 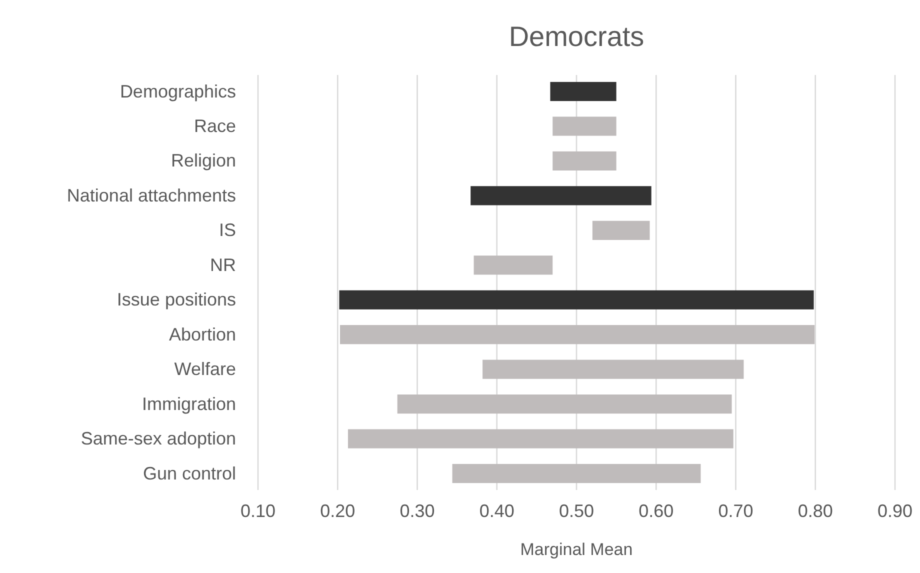 What do you see at coordinates (576, 36) in the screenshot?
I see `chart-title: Democrats` at bounding box center [576, 36].